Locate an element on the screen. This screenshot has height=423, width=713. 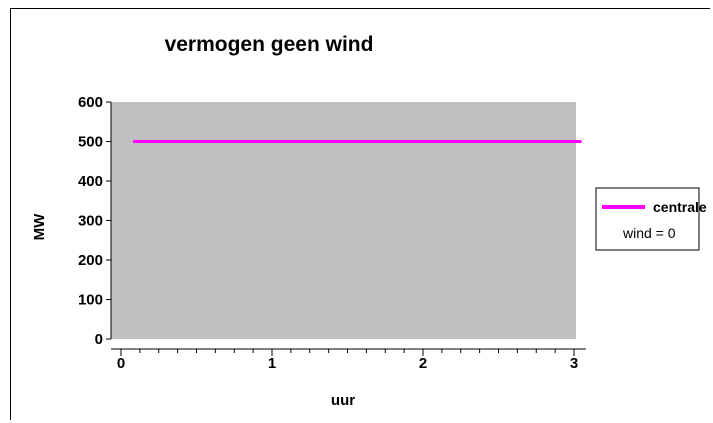
x-axis-title: uur is located at coordinates (343, 400).